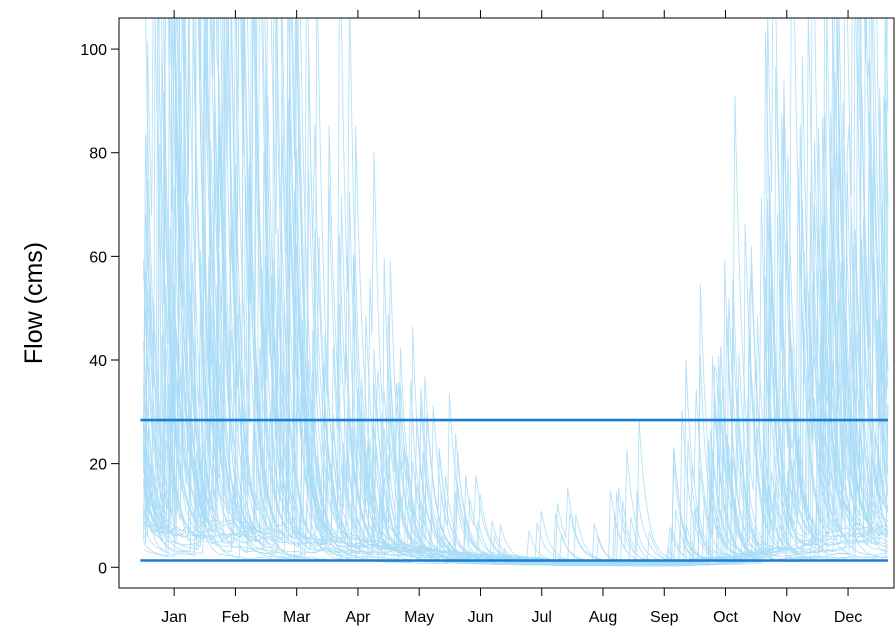 This screenshot has width=895, height=634. I want to click on y-tick-label: 100, so click(93, 50).